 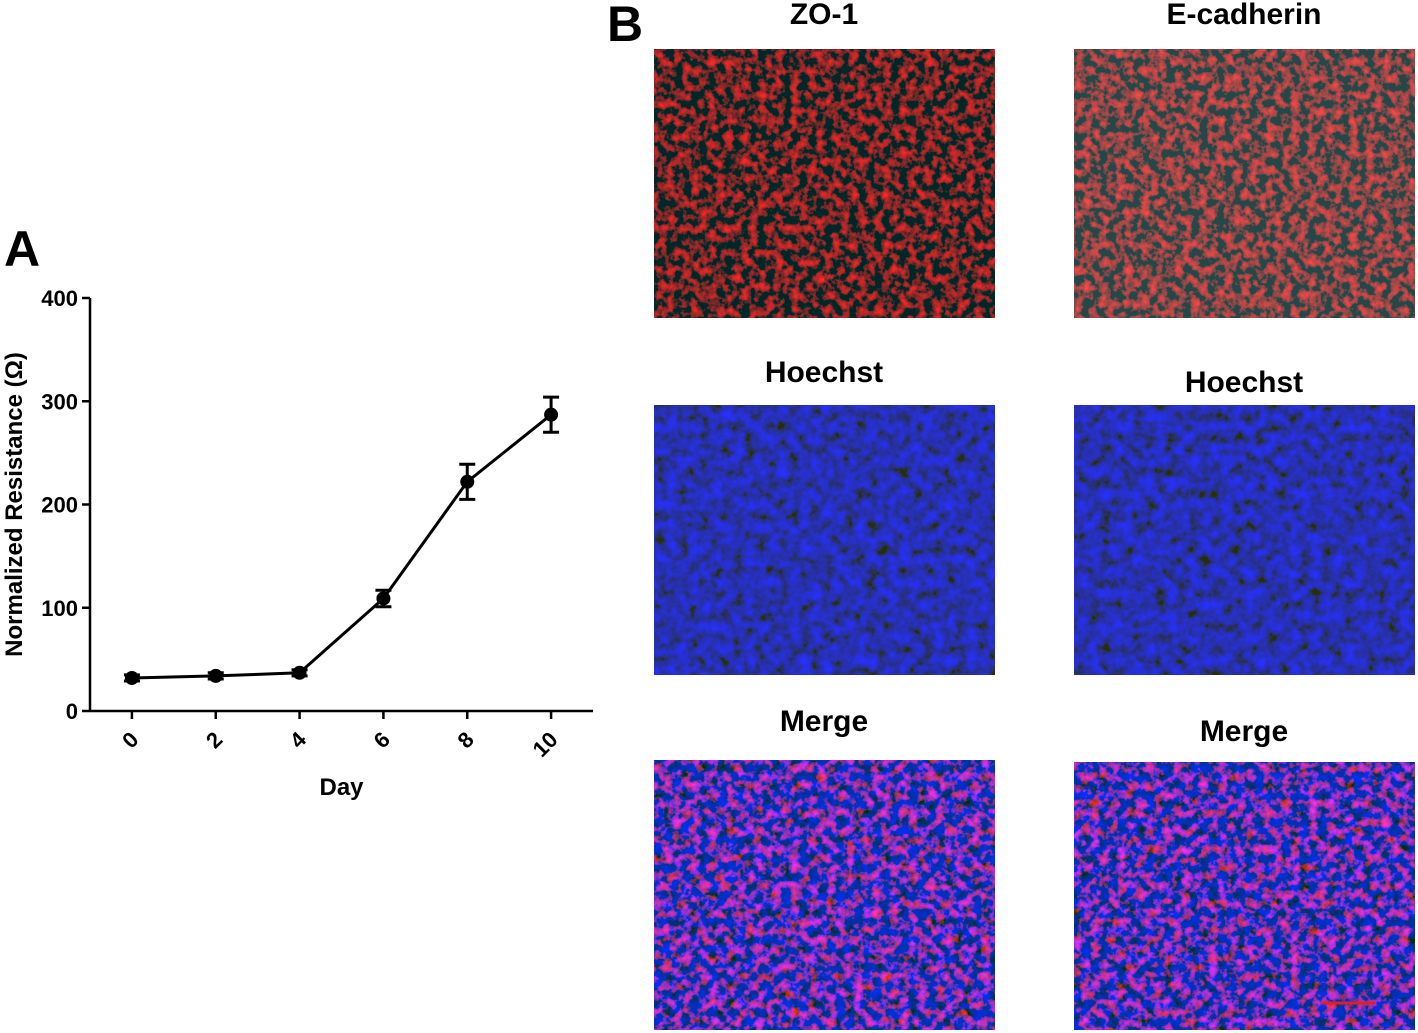 What do you see at coordinates (59, 608) in the screenshot?
I see `y-tick-label: 100` at bounding box center [59, 608].